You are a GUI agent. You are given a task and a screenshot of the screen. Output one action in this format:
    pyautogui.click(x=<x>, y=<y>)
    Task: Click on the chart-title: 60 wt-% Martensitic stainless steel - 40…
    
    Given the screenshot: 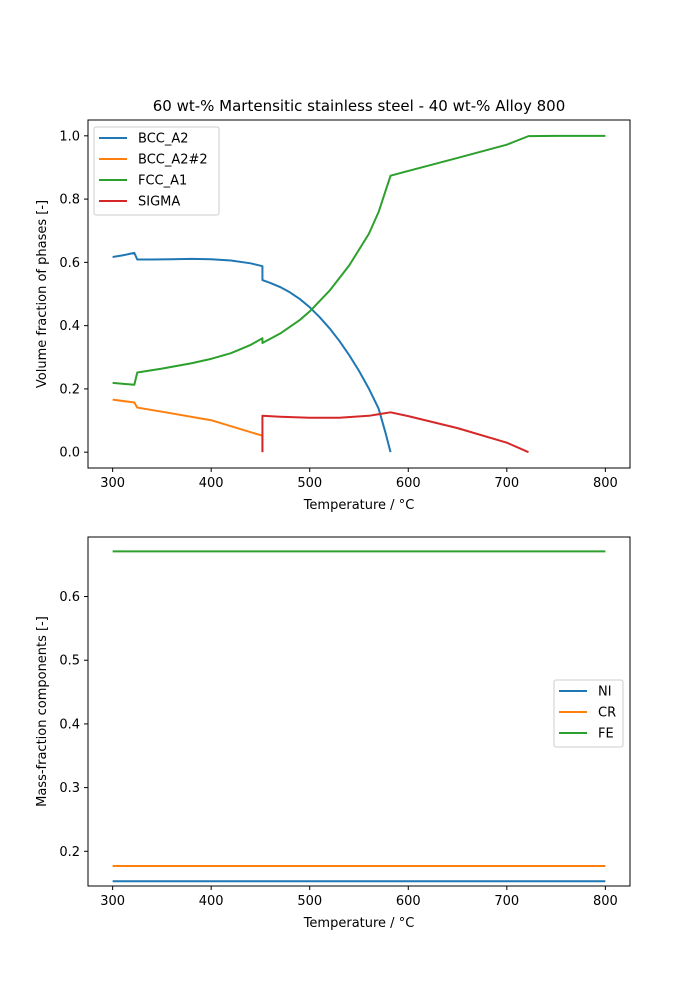 What is the action you would take?
    pyautogui.click(x=359, y=106)
    